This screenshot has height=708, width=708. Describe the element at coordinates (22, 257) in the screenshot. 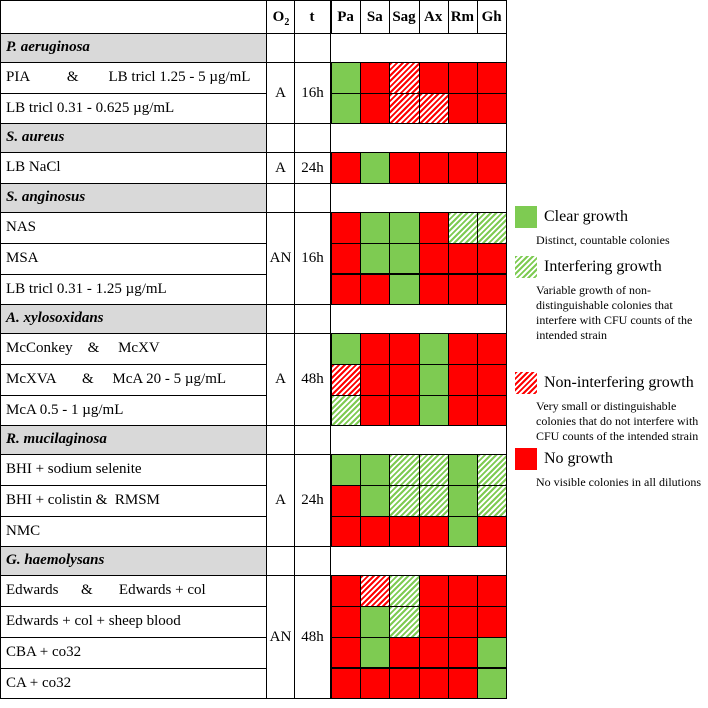

I see `row-label: MSA` at that location.